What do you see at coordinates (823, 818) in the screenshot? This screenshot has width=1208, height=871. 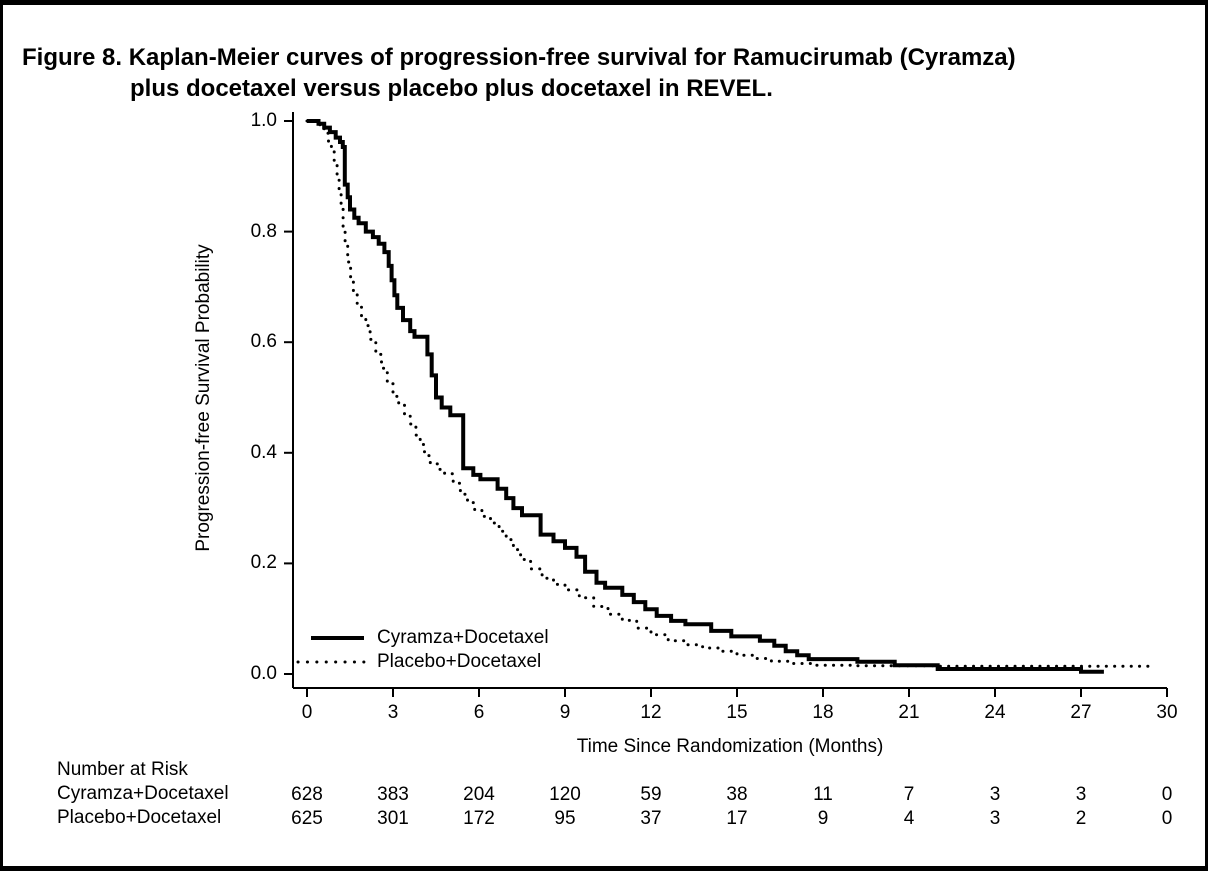 I see `risk-value-placebo: 9` at bounding box center [823, 818].